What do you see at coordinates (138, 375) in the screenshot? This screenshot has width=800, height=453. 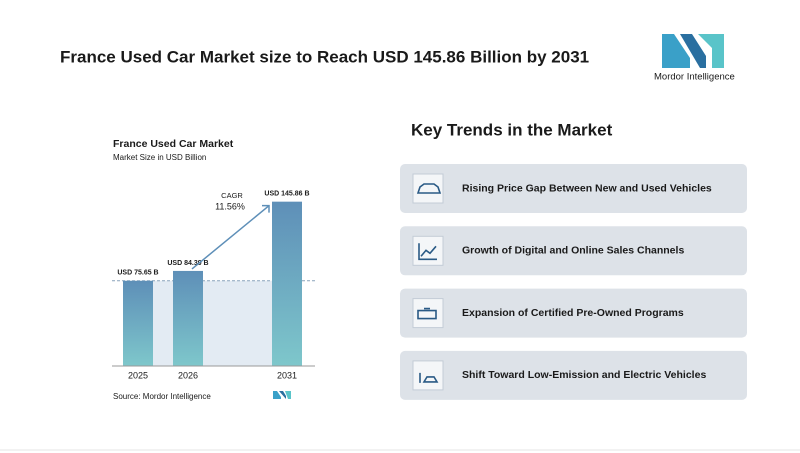 I see `x-tick-label: 2025` at bounding box center [138, 375].